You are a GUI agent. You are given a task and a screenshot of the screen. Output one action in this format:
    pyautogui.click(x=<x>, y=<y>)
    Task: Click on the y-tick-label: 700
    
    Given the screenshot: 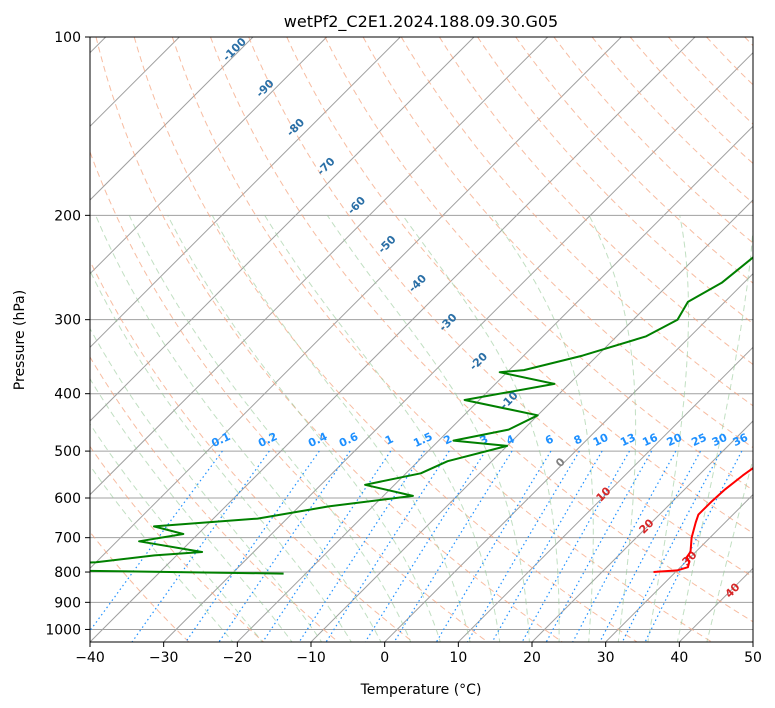 What is the action you would take?
    pyautogui.click(x=67, y=539)
    